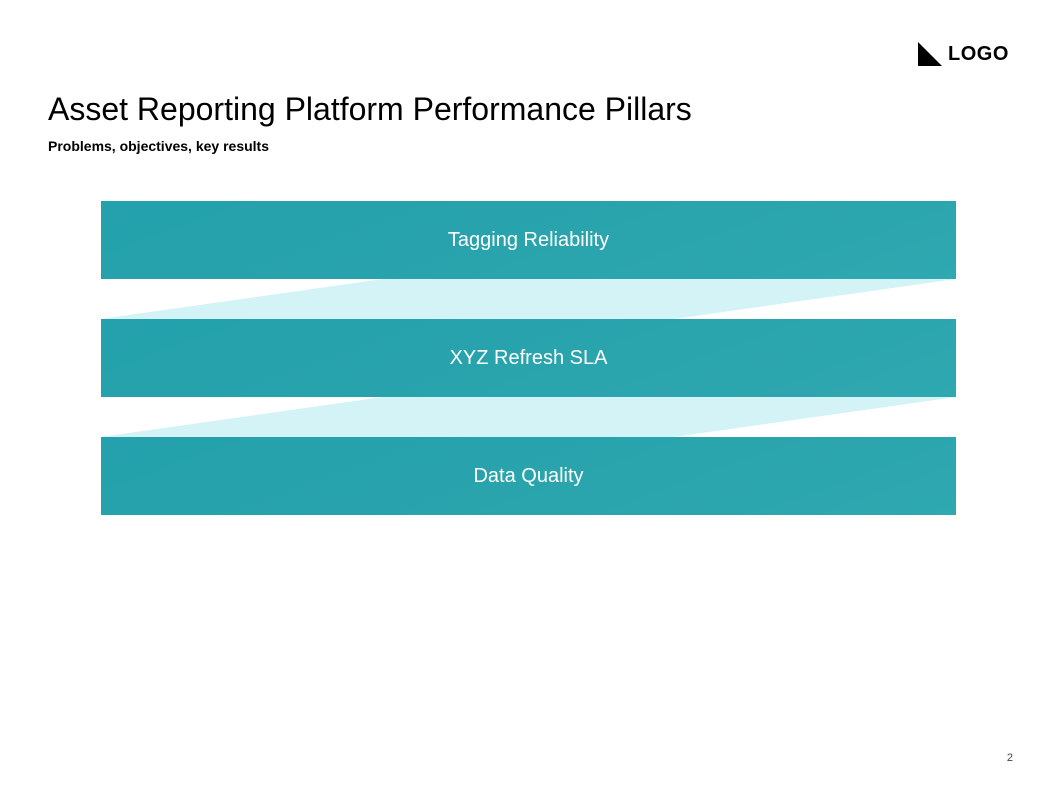 The height and width of the screenshot is (794, 1056). I want to click on pillar-data-quality: Data Quality, so click(528, 476).